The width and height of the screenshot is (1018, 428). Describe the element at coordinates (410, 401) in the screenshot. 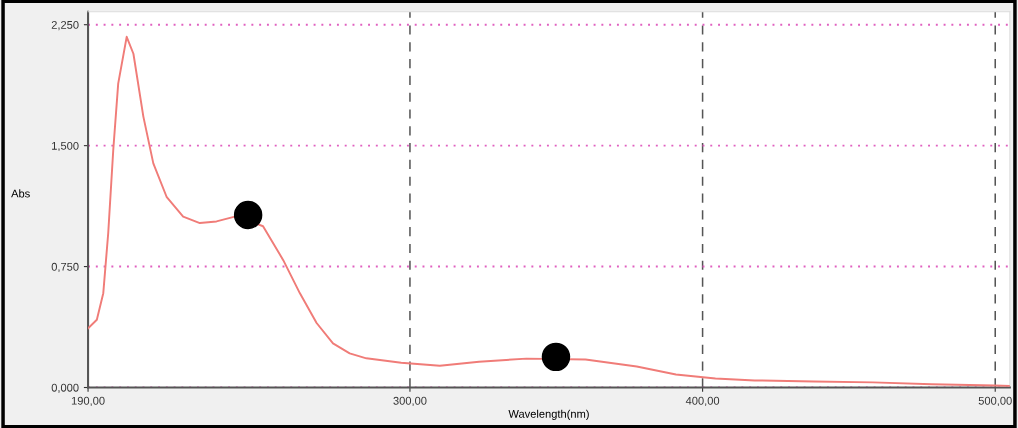

I see `x-tick-label: 300,00` at that location.